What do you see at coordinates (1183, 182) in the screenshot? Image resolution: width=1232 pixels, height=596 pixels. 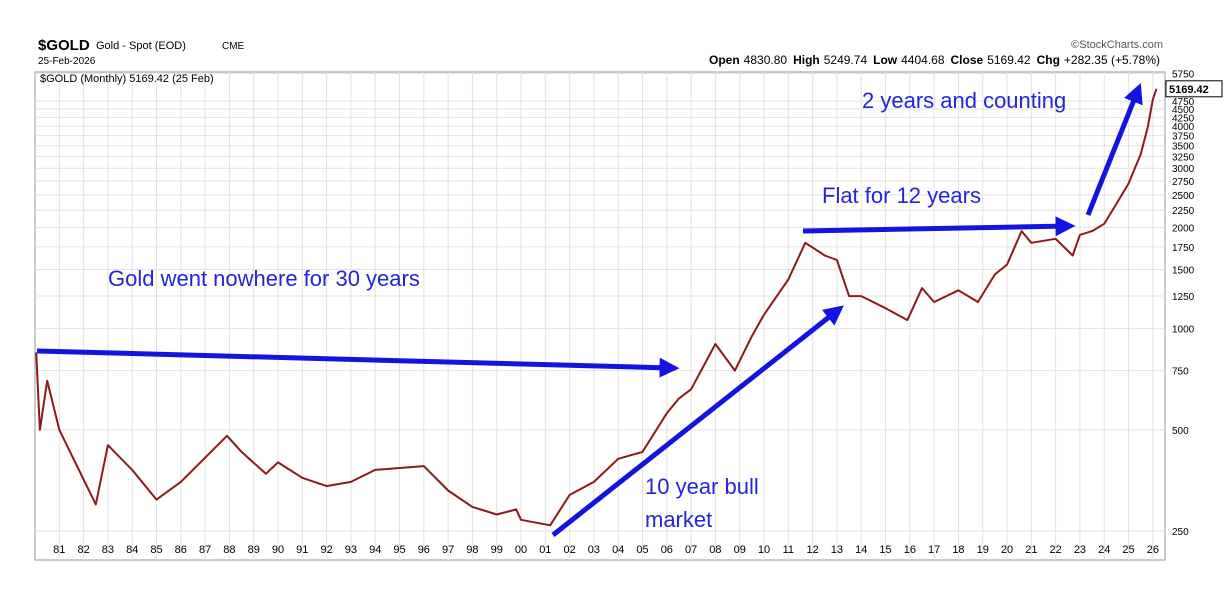 I see `y-tick-label: 2750` at bounding box center [1183, 182].